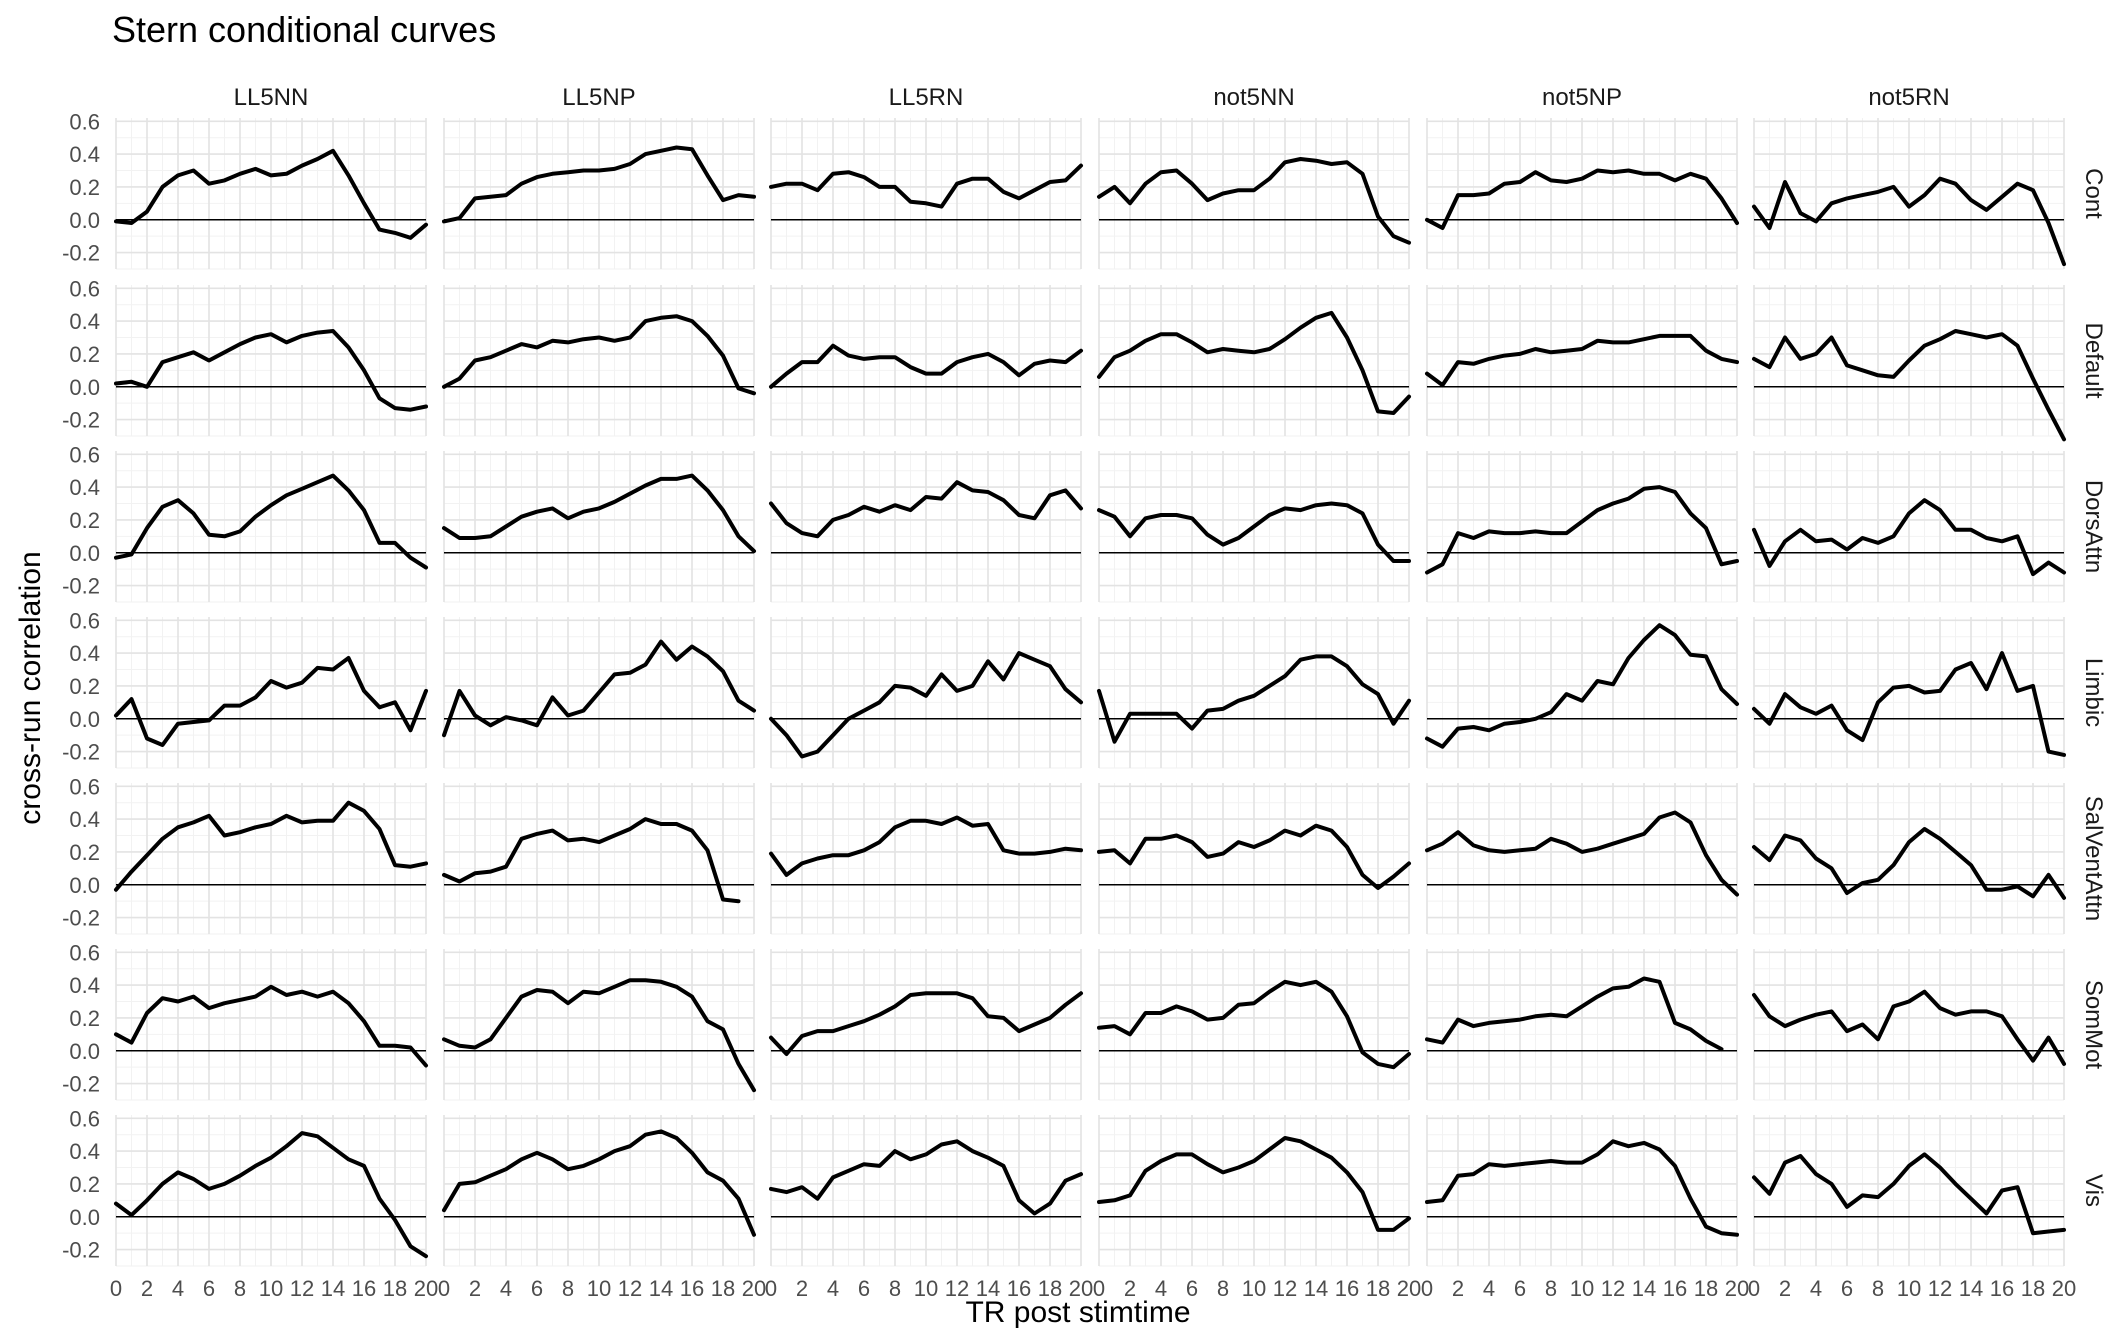 This screenshot has height=1344, width=2112. Describe the element at coordinates (926, 366) in the screenshot. I see `series-line-default-ll5rn` at that location.